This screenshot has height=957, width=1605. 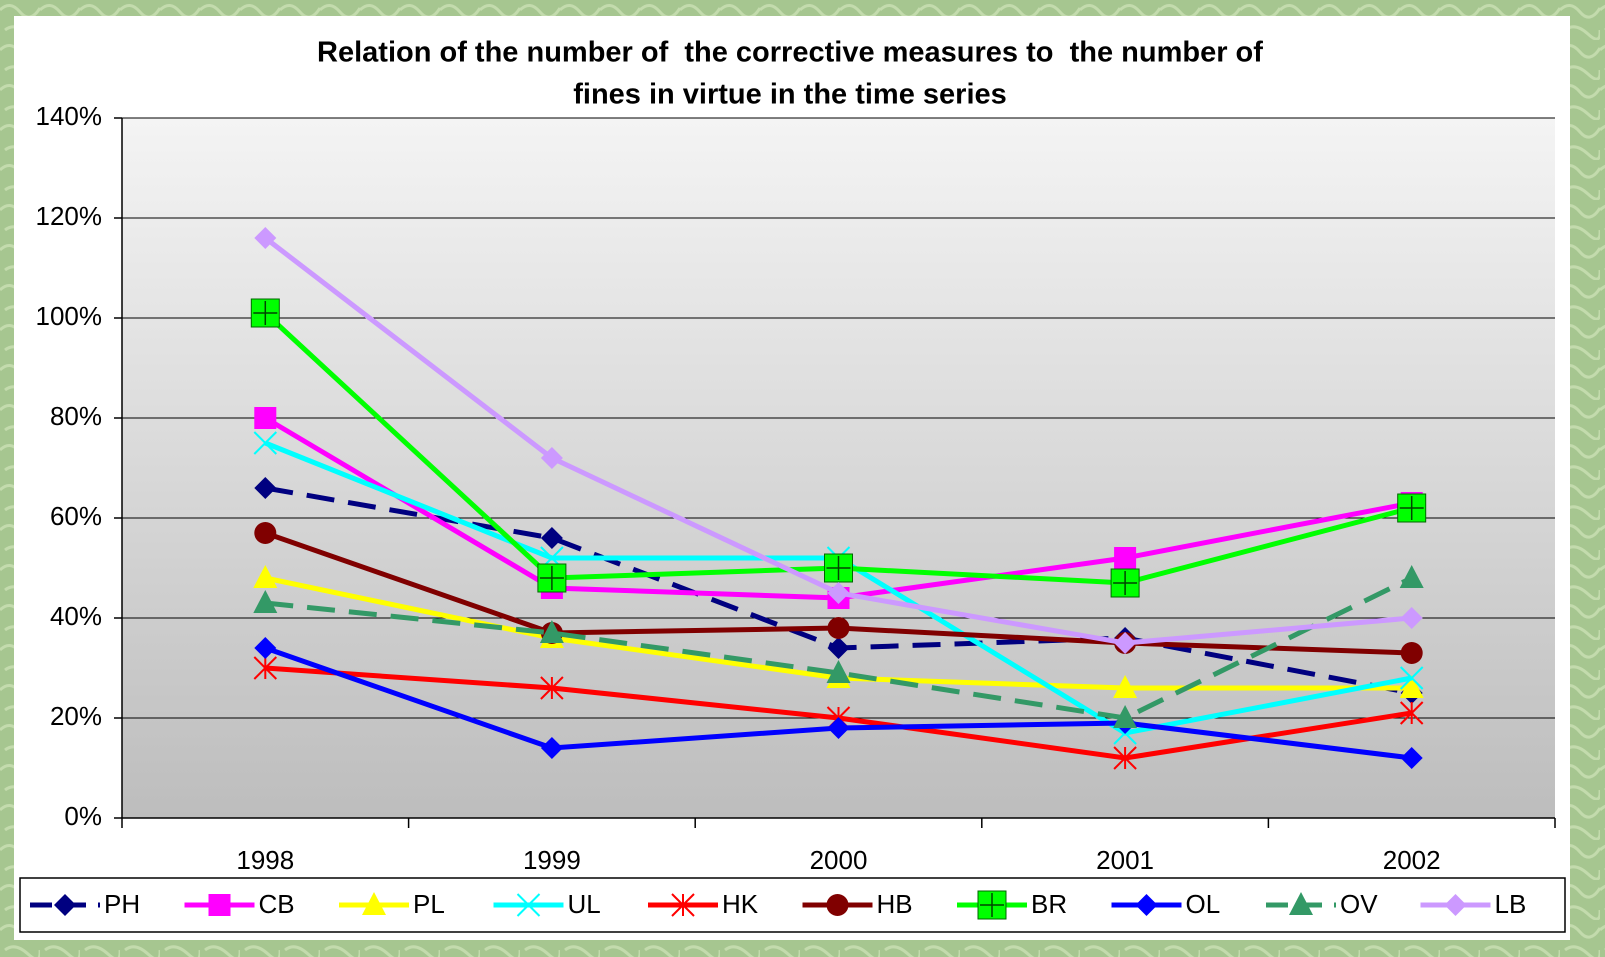 What do you see at coordinates (1125, 860) in the screenshot?
I see `x-tick-label: 2001` at bounding box center [1125, 860].